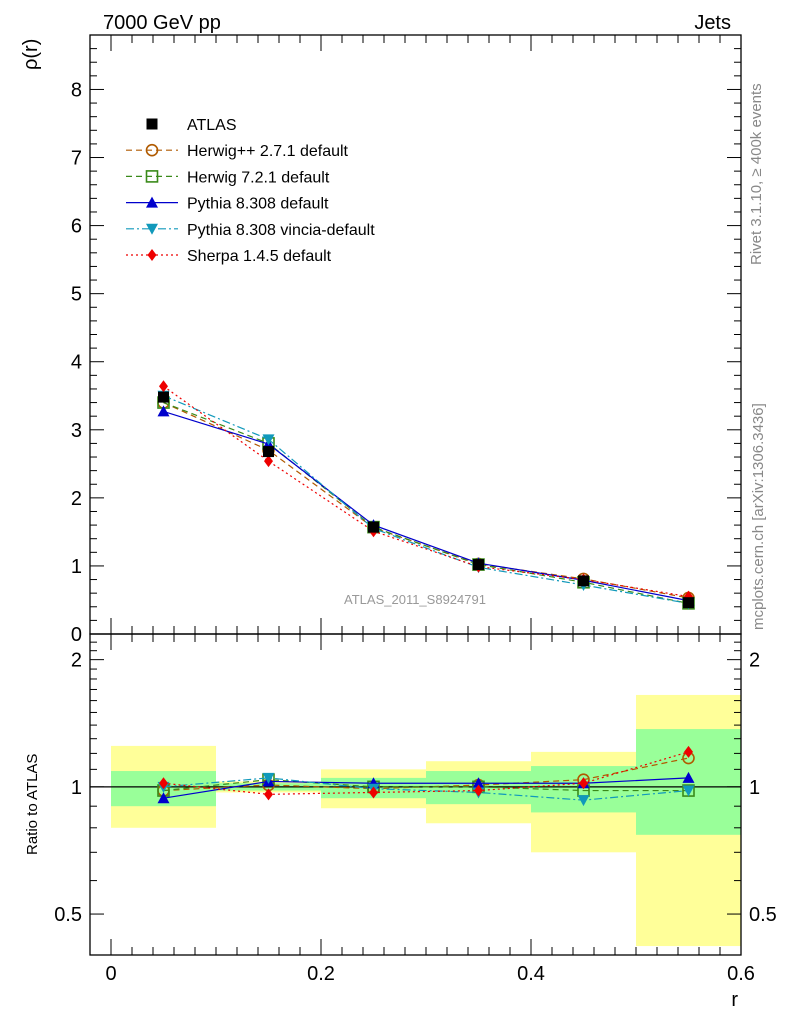 The image size is (786, 1024). What do you see at coordinates (258, 177) in the screenshot?
I see `legend-label-2: Herwig 7.2.1 default` at bounding box center [258, 177].